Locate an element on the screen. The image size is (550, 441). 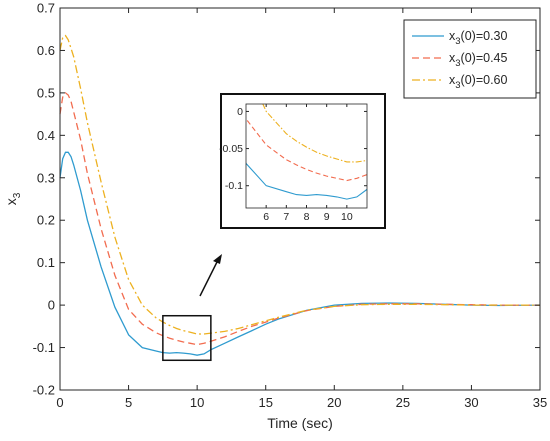
y-tick-label: 0.4 is located at coordinates (46, 135).